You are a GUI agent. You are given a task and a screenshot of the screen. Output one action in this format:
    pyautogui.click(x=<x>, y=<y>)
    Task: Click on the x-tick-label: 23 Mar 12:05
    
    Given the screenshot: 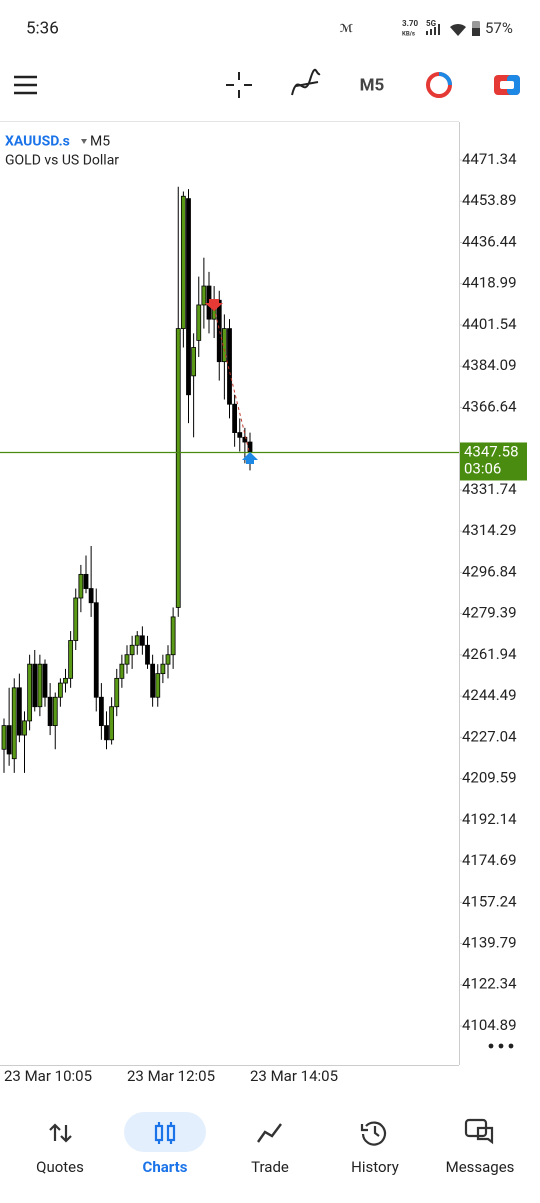 What is the action you would take?
    pyautogui.click(x=171, y=1076)
    